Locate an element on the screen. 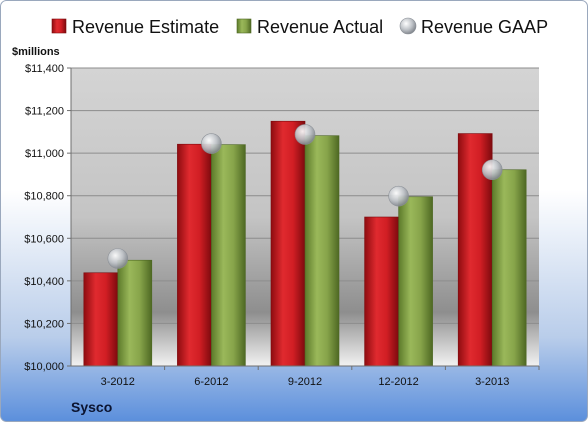 This screenshot has height=422, width=588. x-tick-label: 3-2013 is located at coordinates (492, 382).